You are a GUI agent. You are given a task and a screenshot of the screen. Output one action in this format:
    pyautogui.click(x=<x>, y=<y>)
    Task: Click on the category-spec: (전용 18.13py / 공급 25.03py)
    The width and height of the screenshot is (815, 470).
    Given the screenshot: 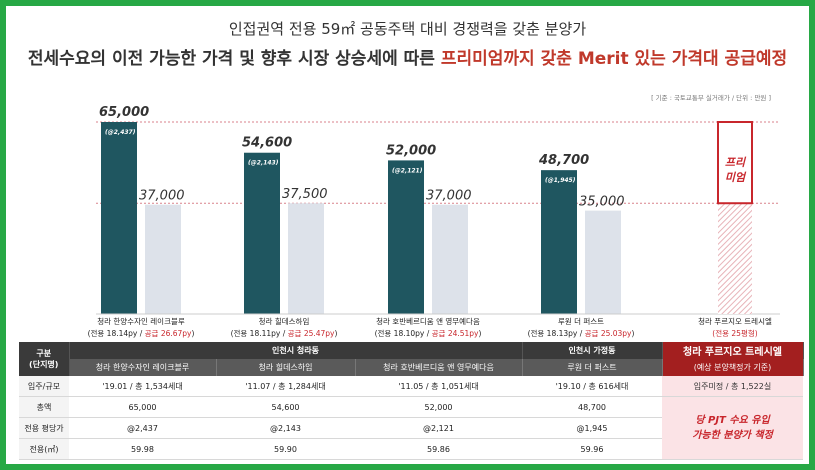 What is the action you would take?
    pyautogui.click(x=581, y=333)
    